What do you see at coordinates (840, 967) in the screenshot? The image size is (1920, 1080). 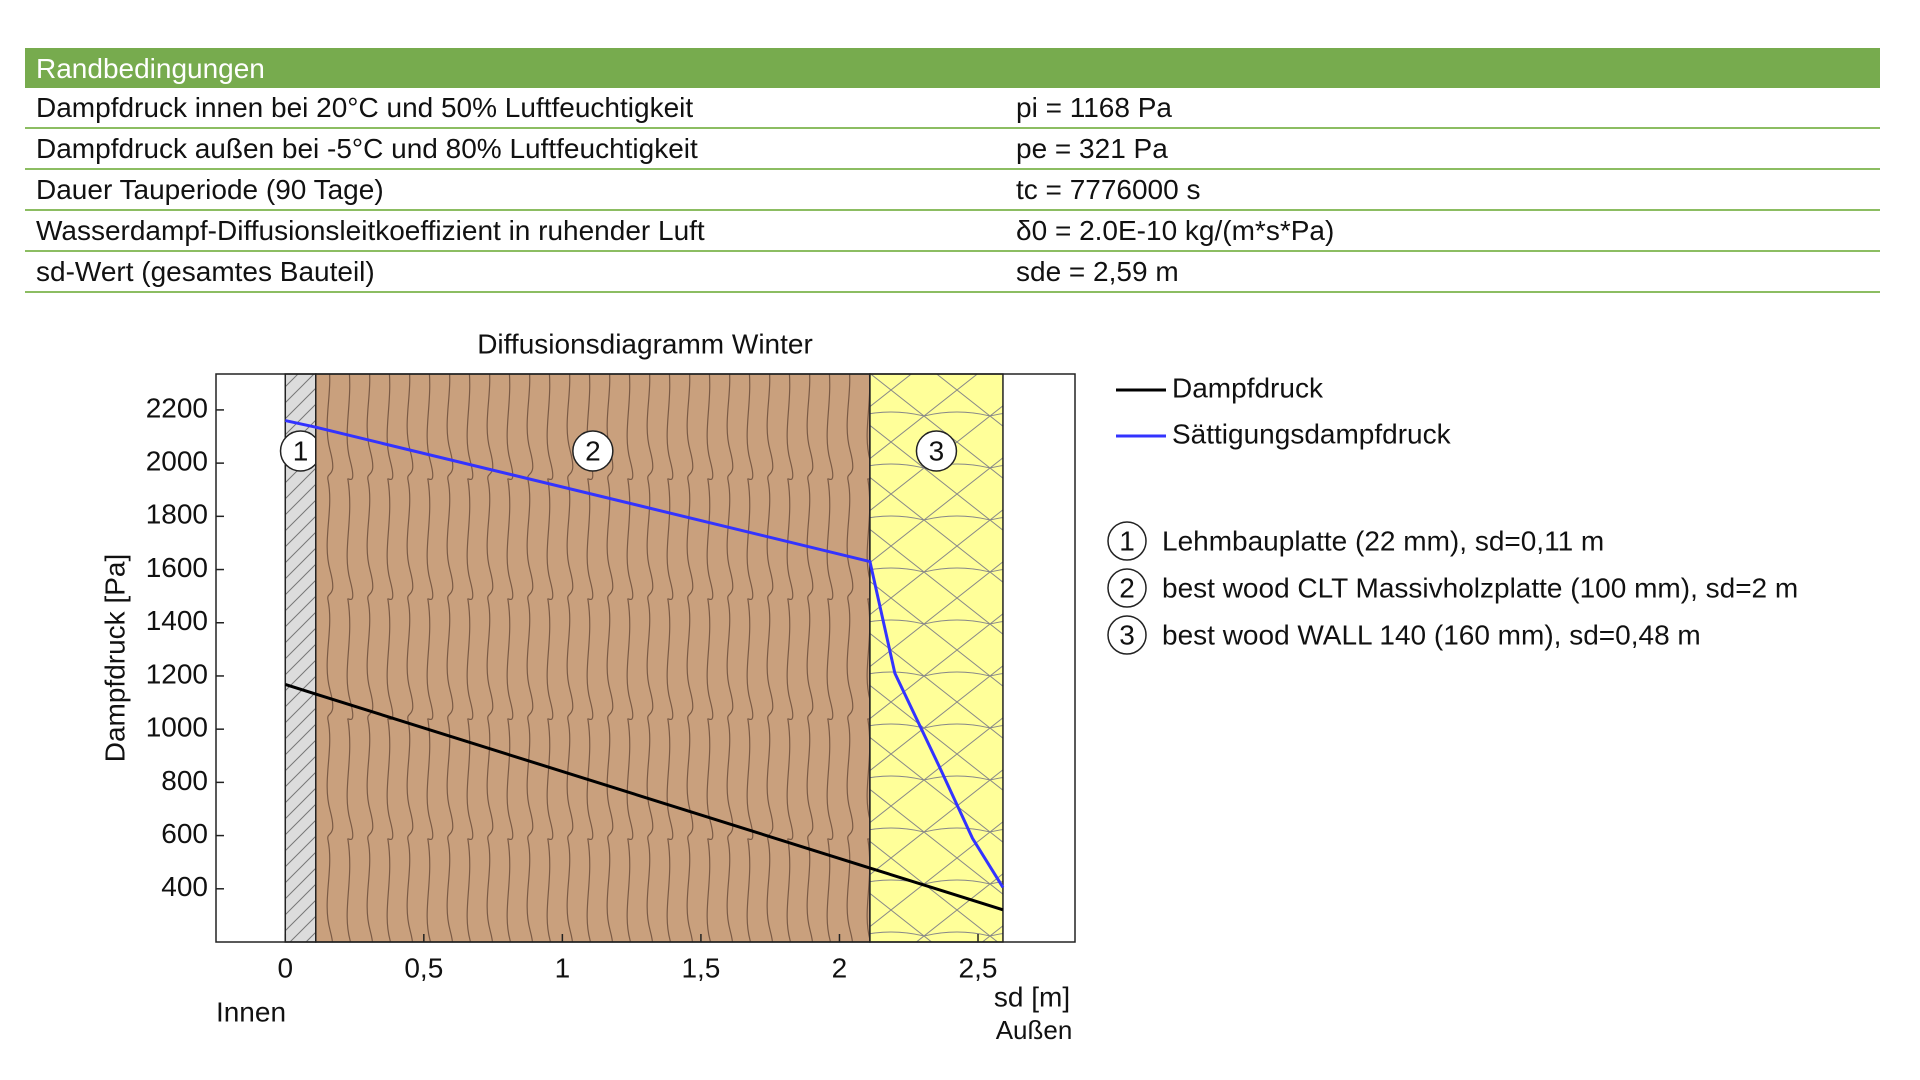 I see `x-tick-label: 2` at bounding box center [840, 967].